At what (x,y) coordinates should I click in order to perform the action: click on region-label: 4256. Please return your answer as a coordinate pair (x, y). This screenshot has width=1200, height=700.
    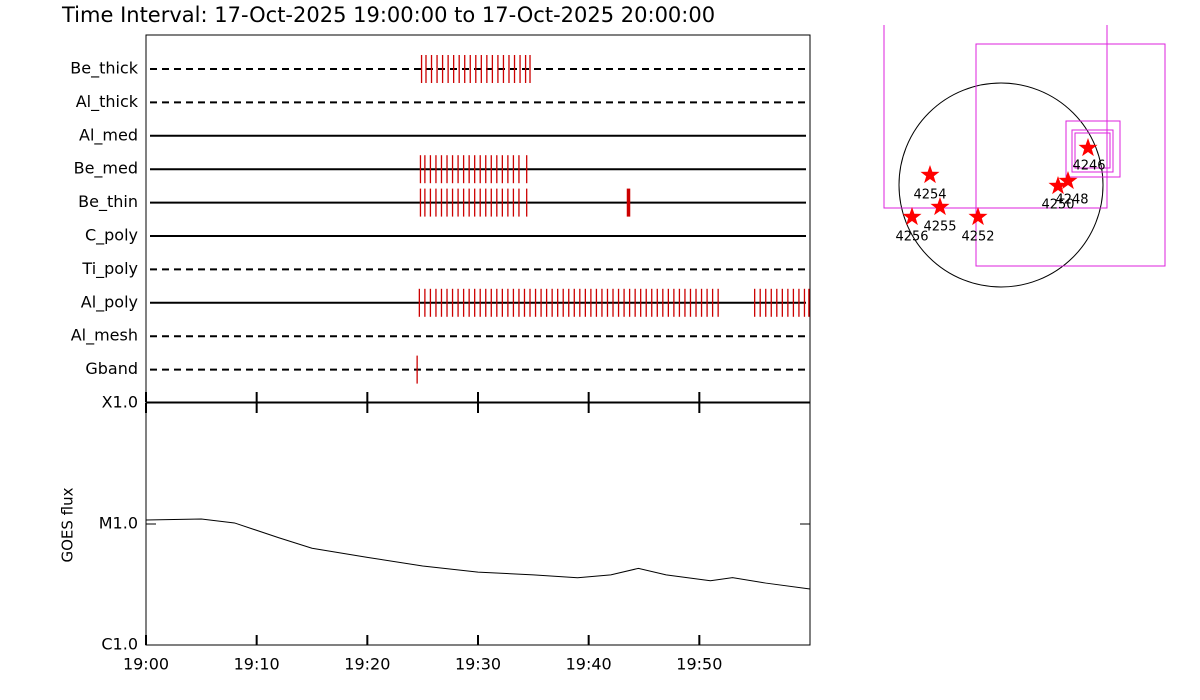
    Looking at the image, I should click on (911, 237).